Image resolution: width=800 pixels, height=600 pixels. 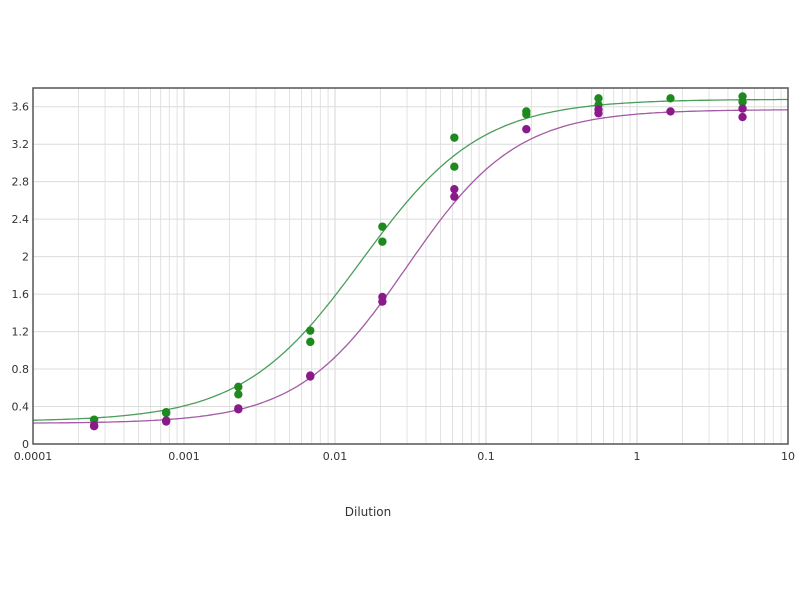 I want to click on x-tick-label: 0.001, so click(x=184, y=456).